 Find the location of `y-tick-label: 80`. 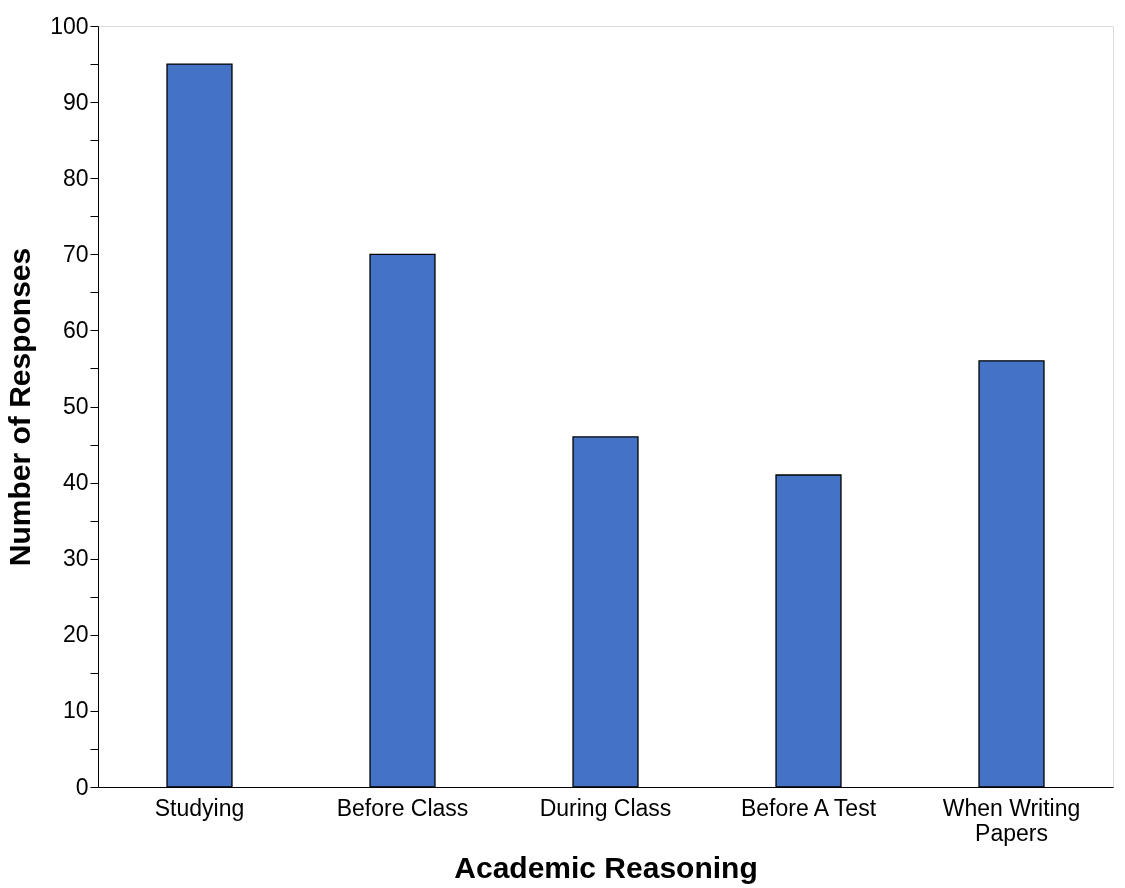

y-tick-label: 80 is located at coordinates (75, 177).